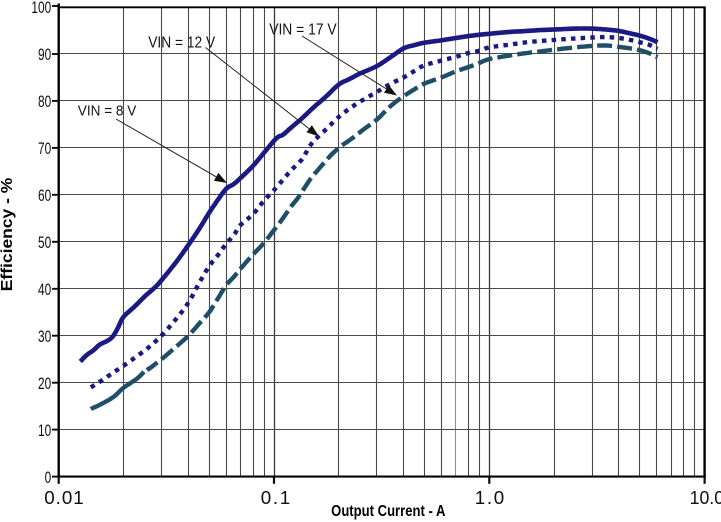 The image size is (721, 522). Describe the element at coordinates (8, 235) in the screenshot. I see `svg-text: Efficiency - %` at that location.